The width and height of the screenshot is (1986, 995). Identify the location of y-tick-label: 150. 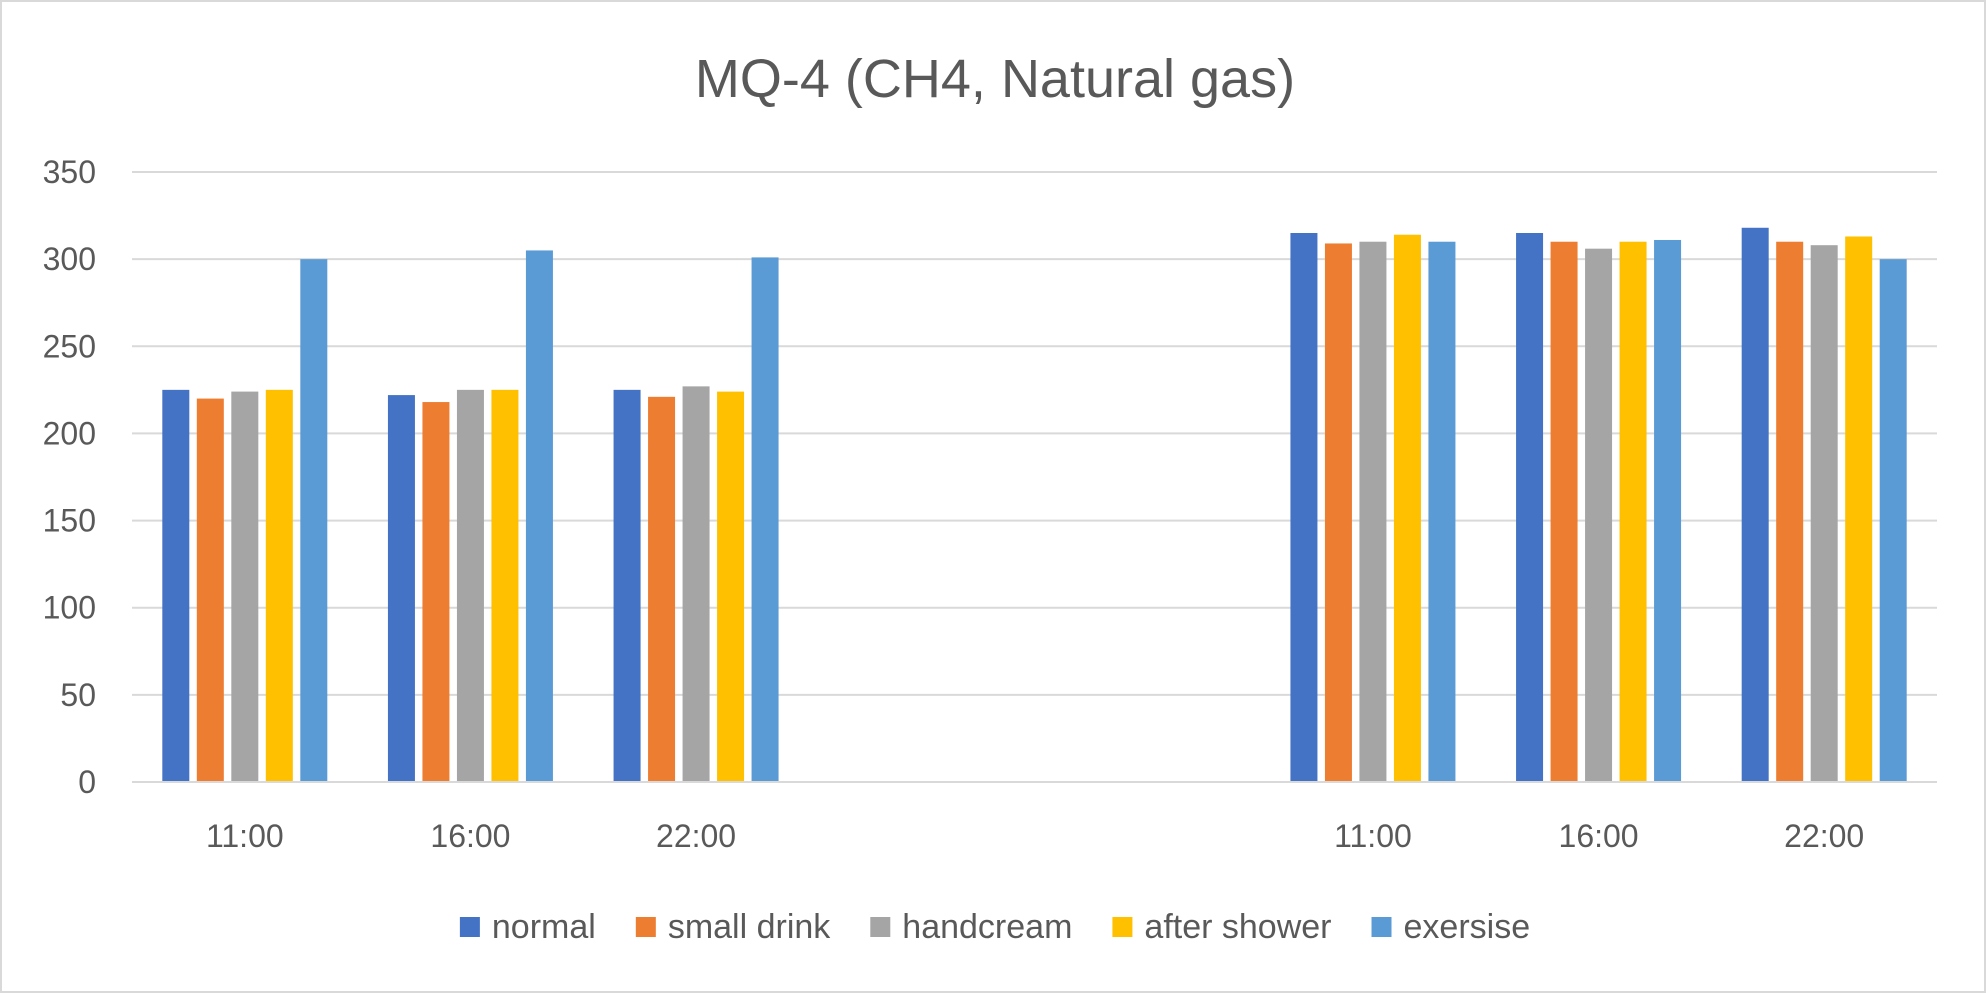
(69, 521).